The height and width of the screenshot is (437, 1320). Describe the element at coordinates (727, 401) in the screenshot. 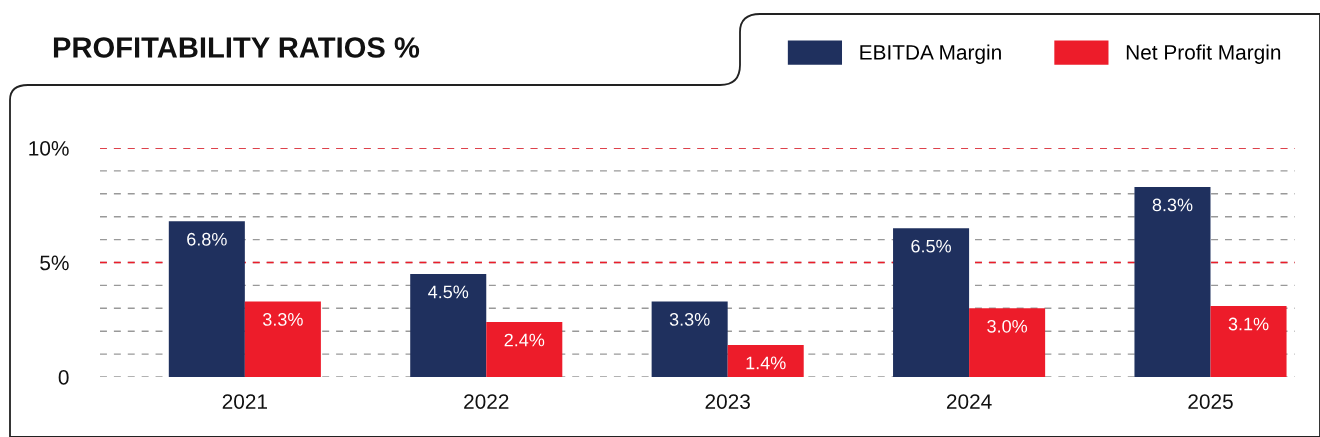

I see `x-tick-label: 2023` at that location.